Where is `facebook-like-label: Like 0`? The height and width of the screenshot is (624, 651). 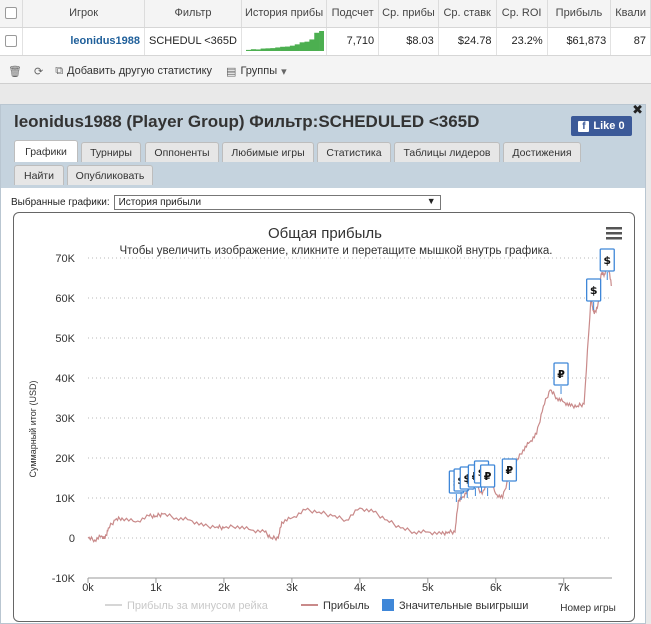 facebook-like-label: Like 0 is located at coordinates (609, 126).